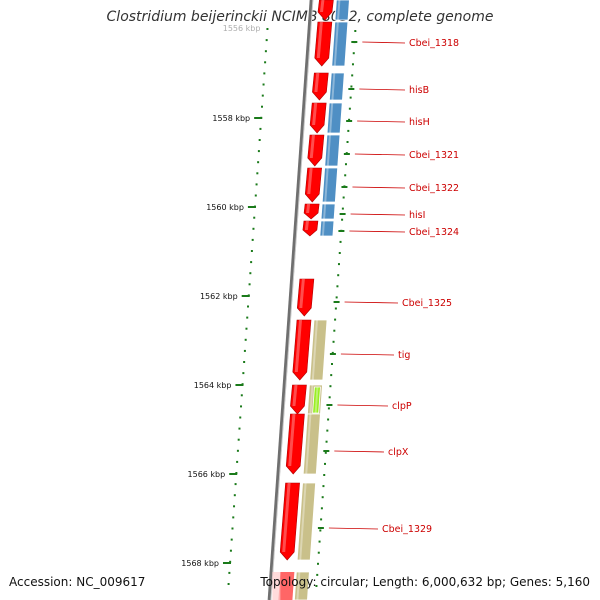  What do you see at coordinates (325, 10) in the screenshot?
I see `cds-arrow-partial-top` at bounding box center [325, 10].